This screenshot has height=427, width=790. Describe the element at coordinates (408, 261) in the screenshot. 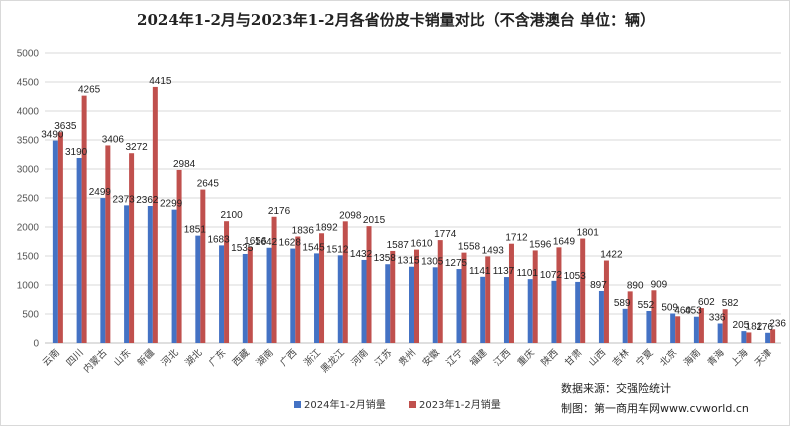

I see `data-label: 1315` at that location.